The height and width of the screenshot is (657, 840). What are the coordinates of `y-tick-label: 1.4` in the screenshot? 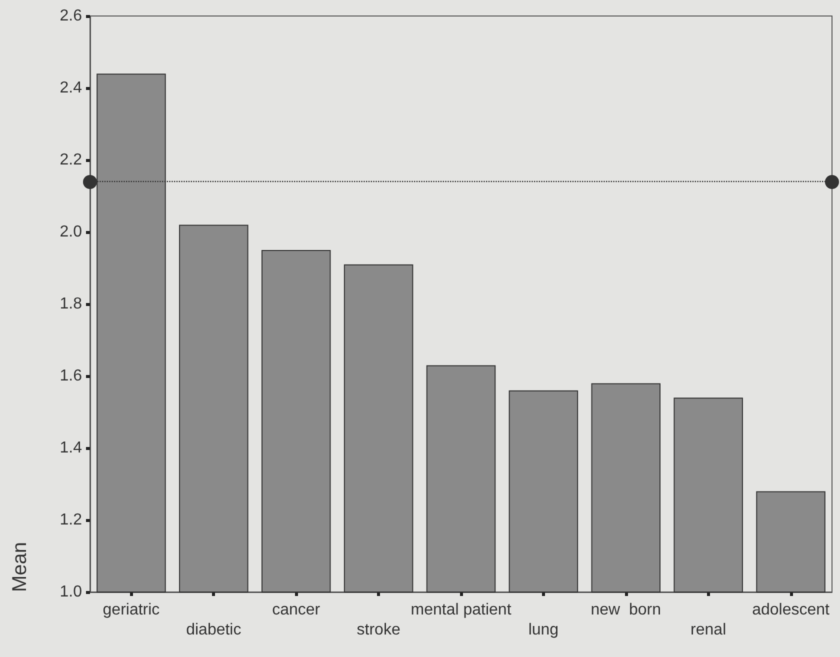 It's located at (71, 448).